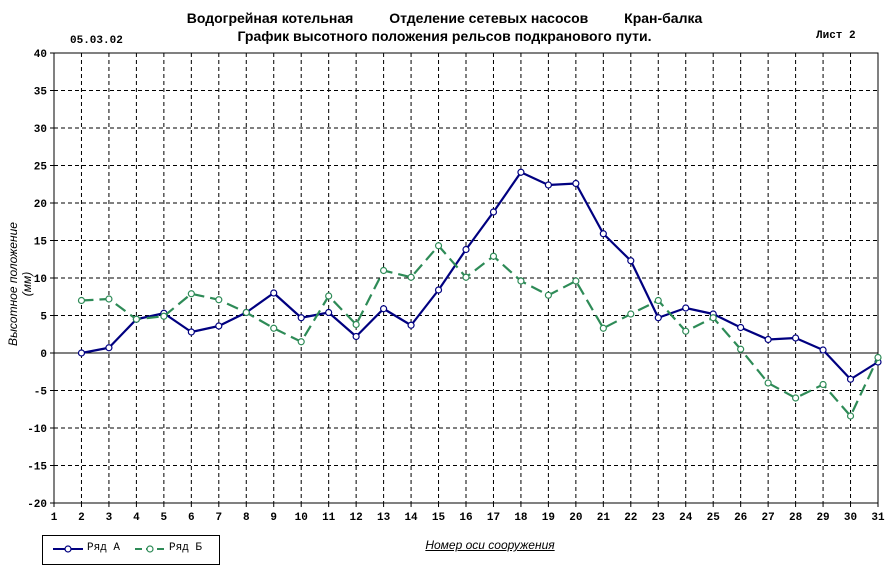  I want to click on x-tick-label: 21, so click(604, 518).